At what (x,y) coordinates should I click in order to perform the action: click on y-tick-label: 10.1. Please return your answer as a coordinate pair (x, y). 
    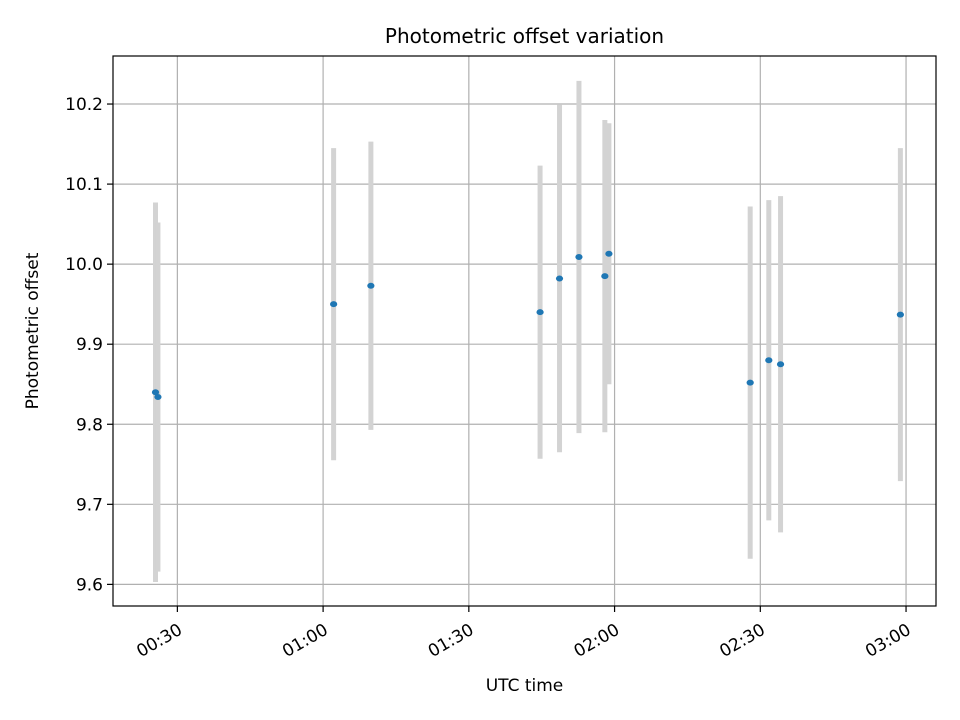
    Looking at the image, I should click on (84, 185).